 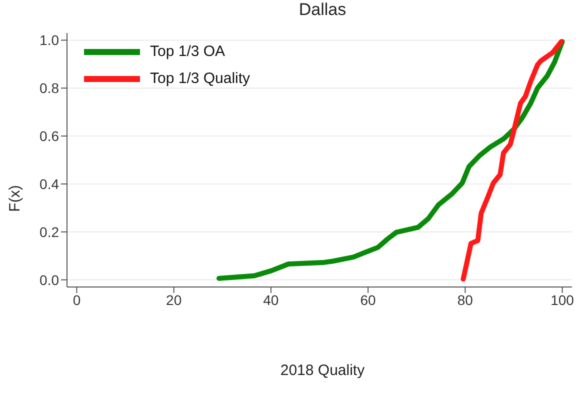 I want to click on y-tick-label: 0.6, so click(x=50, y=136).